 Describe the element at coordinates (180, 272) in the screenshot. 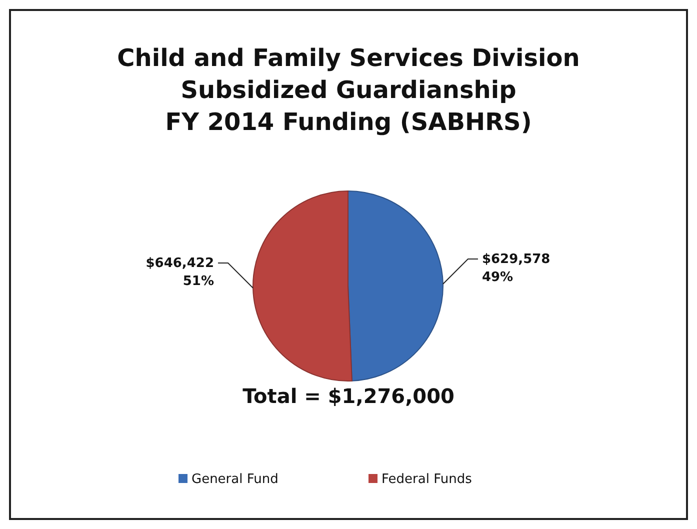

I see `data-label: $646,422 51%` at that location.